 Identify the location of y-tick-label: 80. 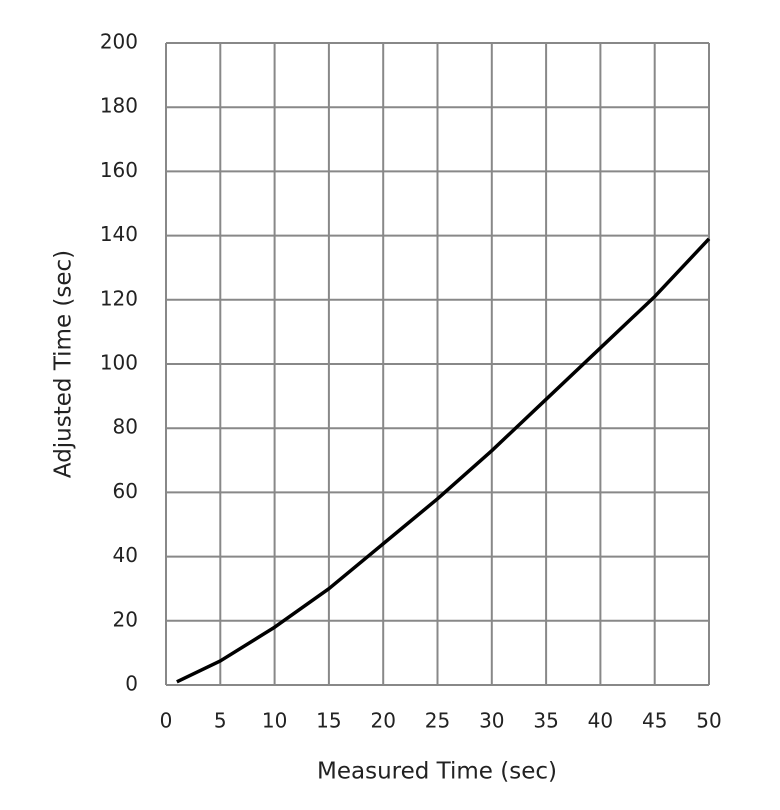
(125, 427).